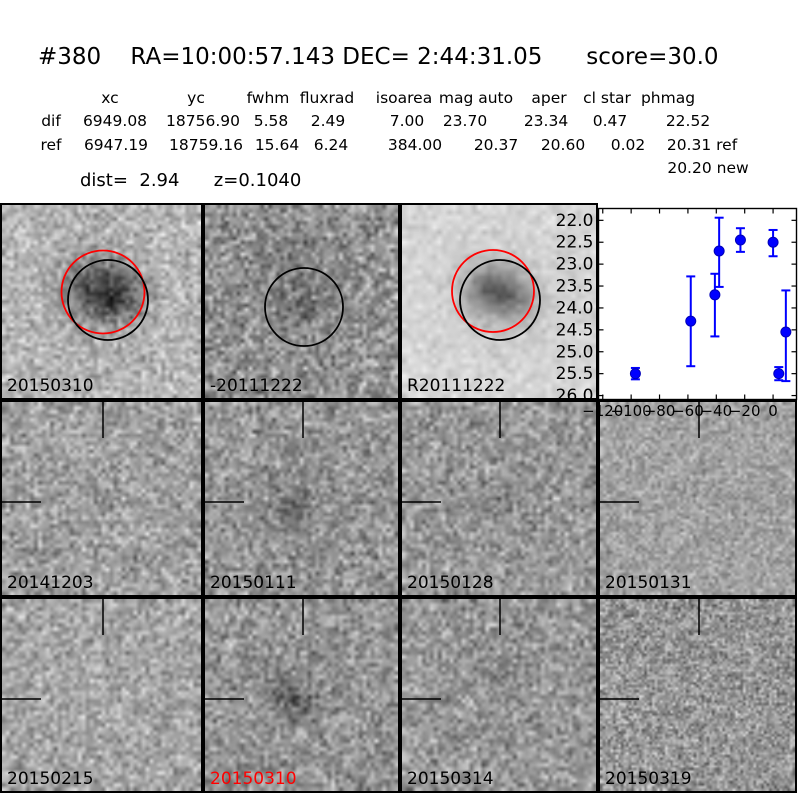 The image size is (800, 800). I want to click on ref-yc: 18759.16, so click(206, 145).